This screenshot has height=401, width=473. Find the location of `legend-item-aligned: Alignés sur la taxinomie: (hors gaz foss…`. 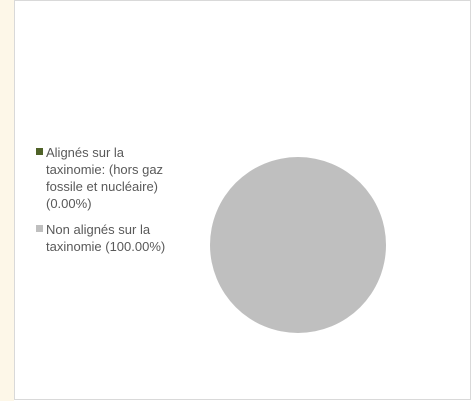

legend-item-aligned: Alignés sur la taxinomie: (hors gaz foss… is located at coordinates (123, 178).